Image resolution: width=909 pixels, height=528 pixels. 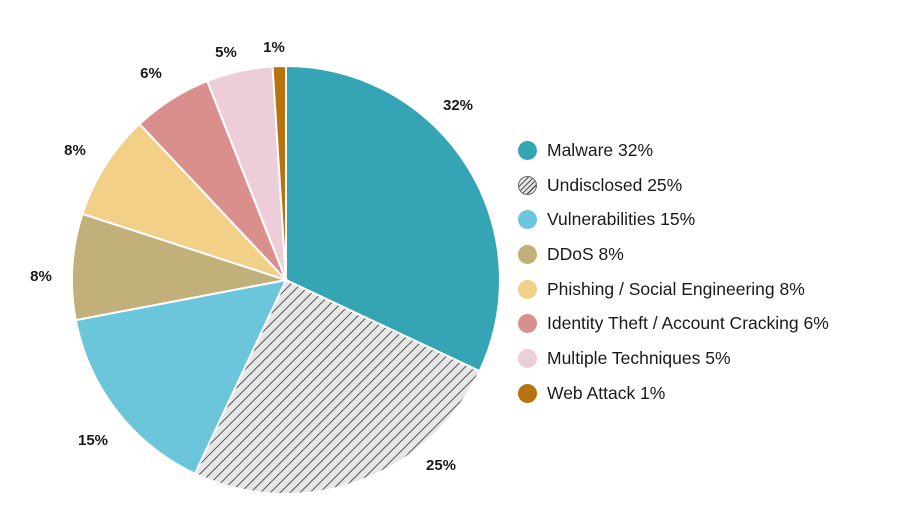 What do you see at coordinates (527, 185) in the screenshot?
I see `legend-swatch-undisclosed` at bounding box center [527, 185].